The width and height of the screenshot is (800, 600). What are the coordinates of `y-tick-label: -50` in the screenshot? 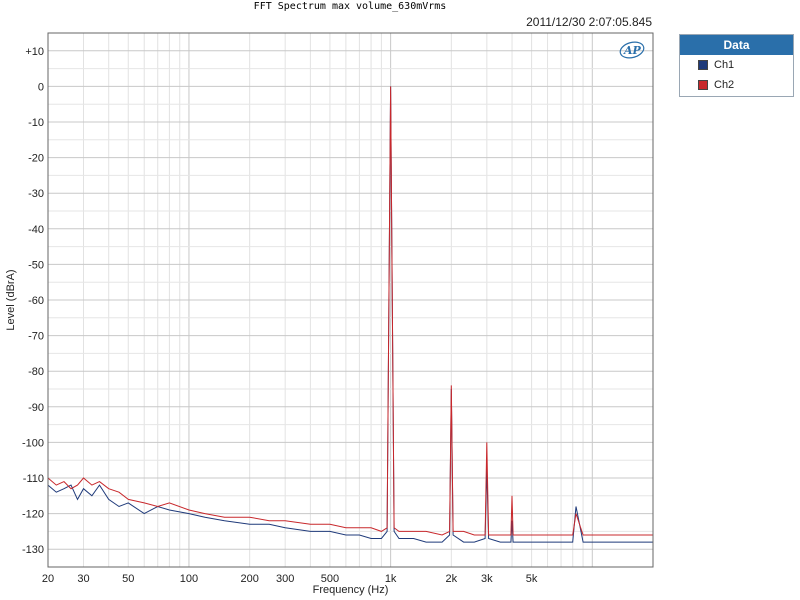 It's located at (36, 265).